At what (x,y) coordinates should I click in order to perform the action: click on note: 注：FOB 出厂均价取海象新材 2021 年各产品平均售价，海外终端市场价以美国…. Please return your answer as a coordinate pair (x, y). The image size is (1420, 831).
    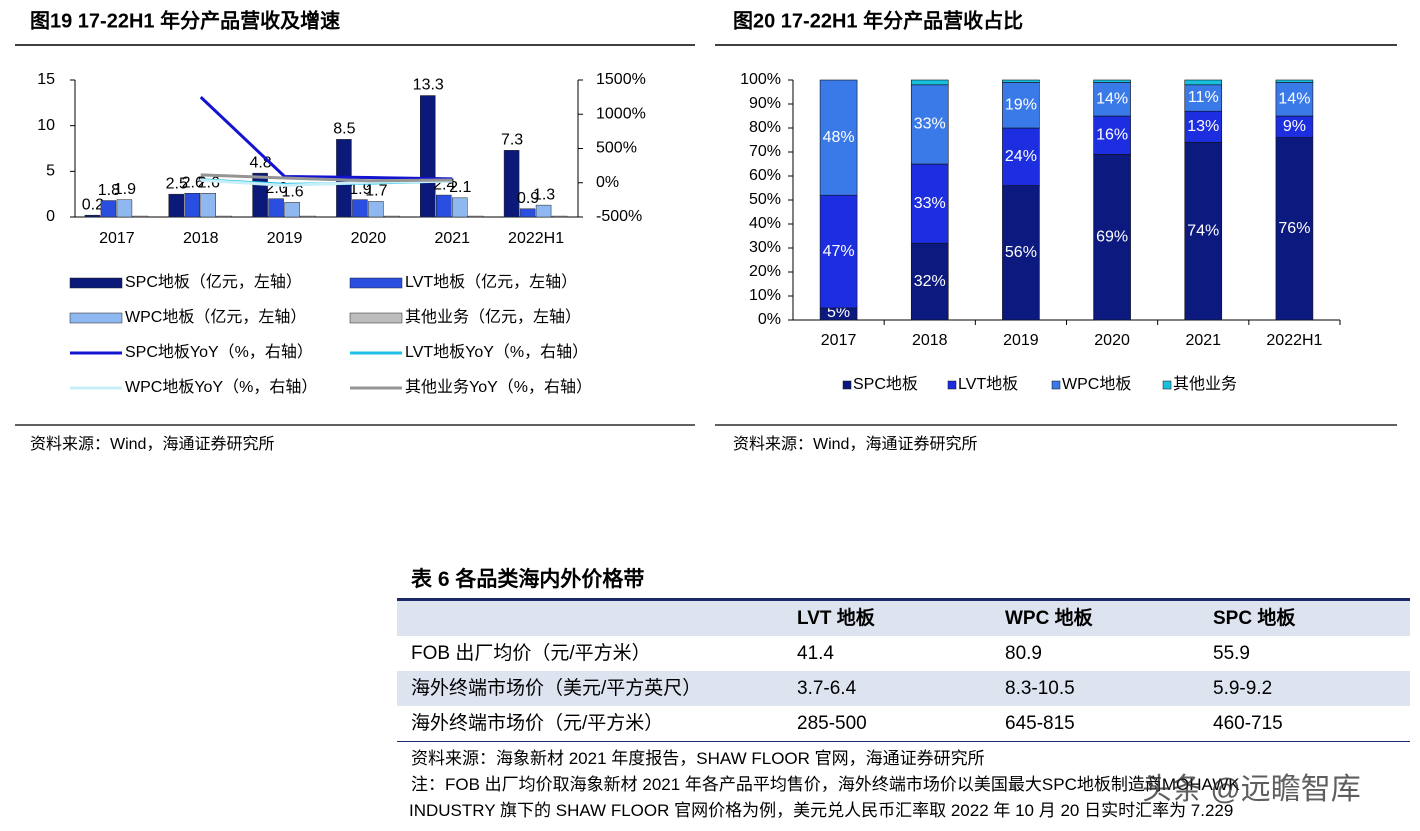
    Looking at the image, I should click on (825, 784).